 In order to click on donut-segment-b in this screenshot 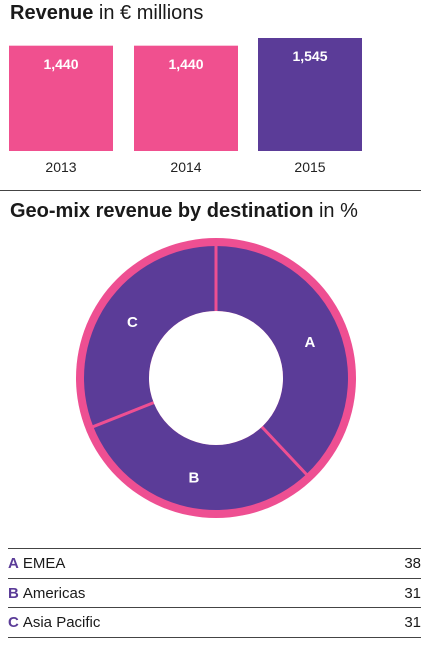, I will do `click(200, 456)`.